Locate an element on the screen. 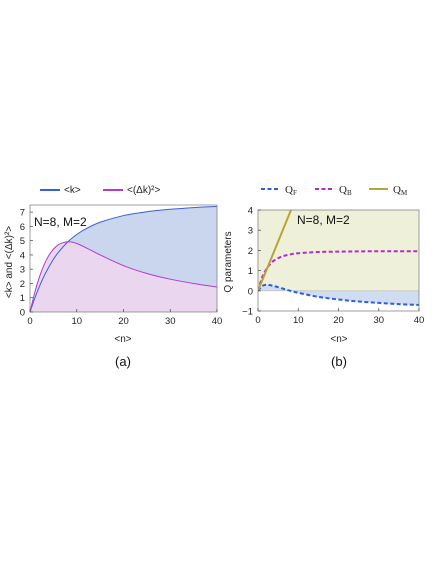  x-tick-label-1: 10 is located at coordinates (298, 320).